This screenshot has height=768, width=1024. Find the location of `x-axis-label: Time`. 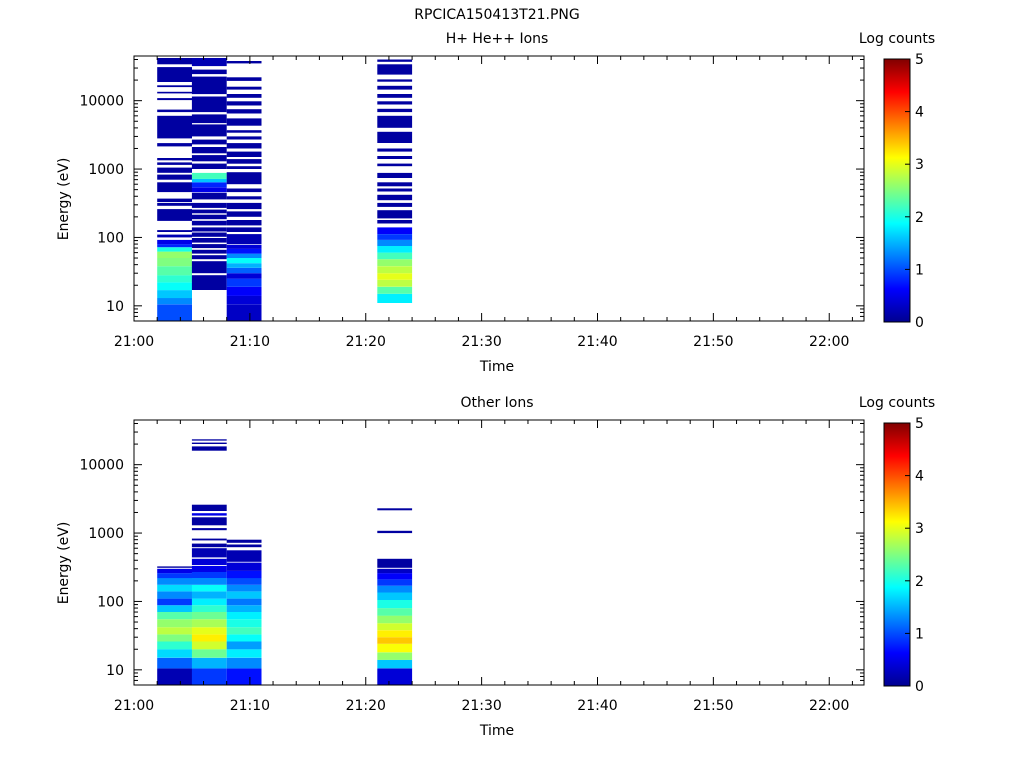

x-axis-label: Time is located at coordinates (496, 367).